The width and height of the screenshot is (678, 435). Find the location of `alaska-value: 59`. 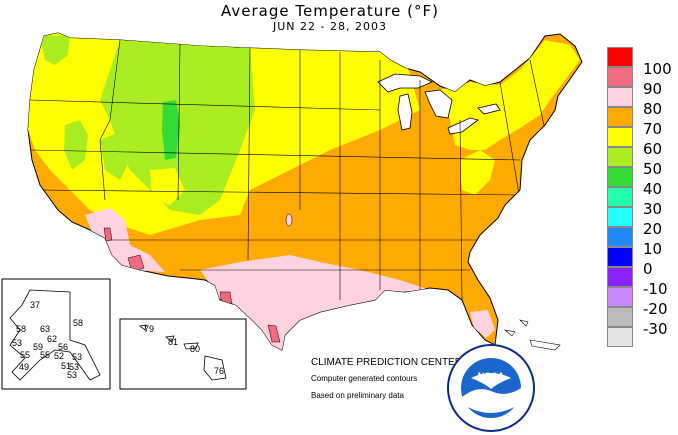

alaska-value: 59 is located at coordinates (38, 347).